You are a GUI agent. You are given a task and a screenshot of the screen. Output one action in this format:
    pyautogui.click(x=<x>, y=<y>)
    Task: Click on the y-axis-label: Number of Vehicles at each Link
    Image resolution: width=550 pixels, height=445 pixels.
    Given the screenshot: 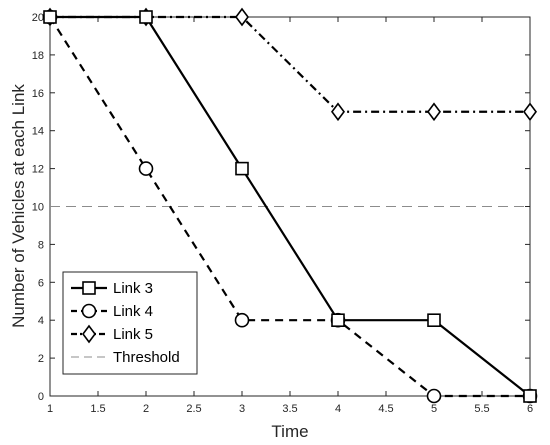 What is the action you would take?
    pyautogui.click(x=18, y=206)
    